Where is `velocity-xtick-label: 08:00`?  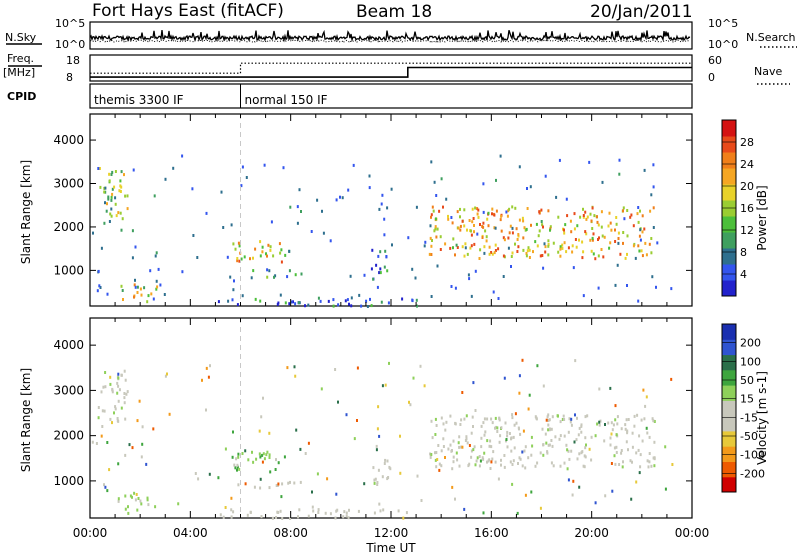
velocity-xtick-label: 08:00 is located at coordinates (290, 533).